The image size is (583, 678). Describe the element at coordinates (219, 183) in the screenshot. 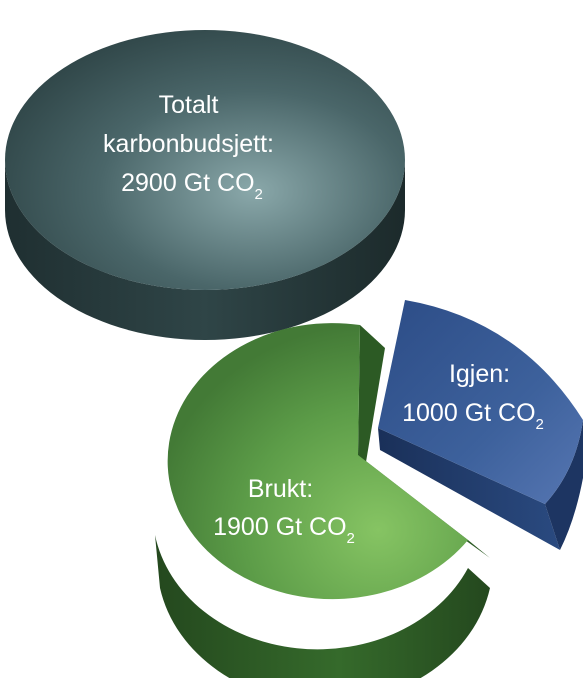

I see `total-unit: Gt CO` at that location.